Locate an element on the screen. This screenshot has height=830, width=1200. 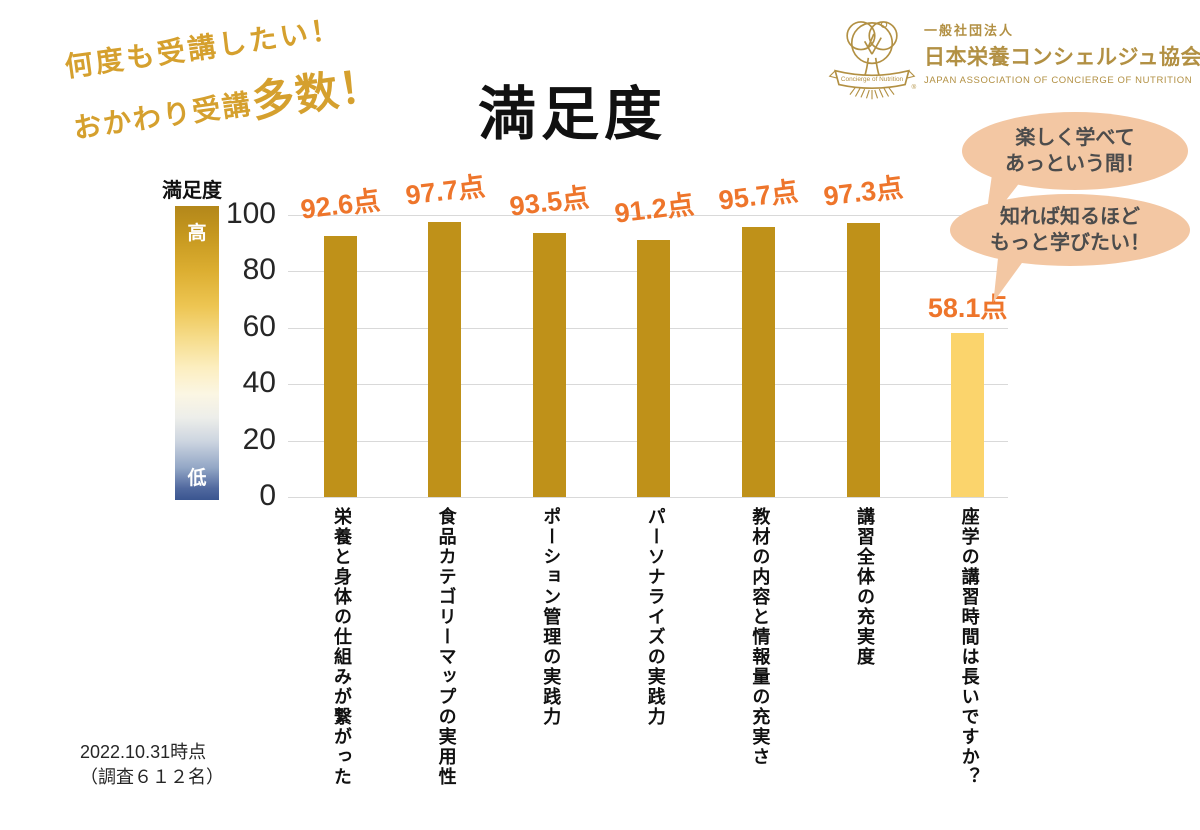
survey-count: （調査６１２名） is located at coordinates (152, 777).